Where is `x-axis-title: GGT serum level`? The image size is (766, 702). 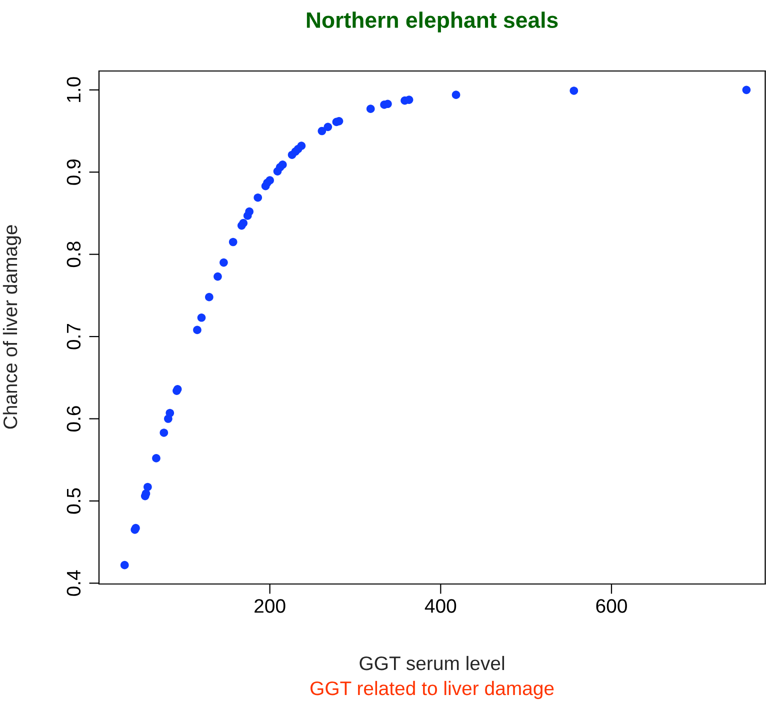 x-axis-title: GGT serum level is located at coordinates (432, 663).